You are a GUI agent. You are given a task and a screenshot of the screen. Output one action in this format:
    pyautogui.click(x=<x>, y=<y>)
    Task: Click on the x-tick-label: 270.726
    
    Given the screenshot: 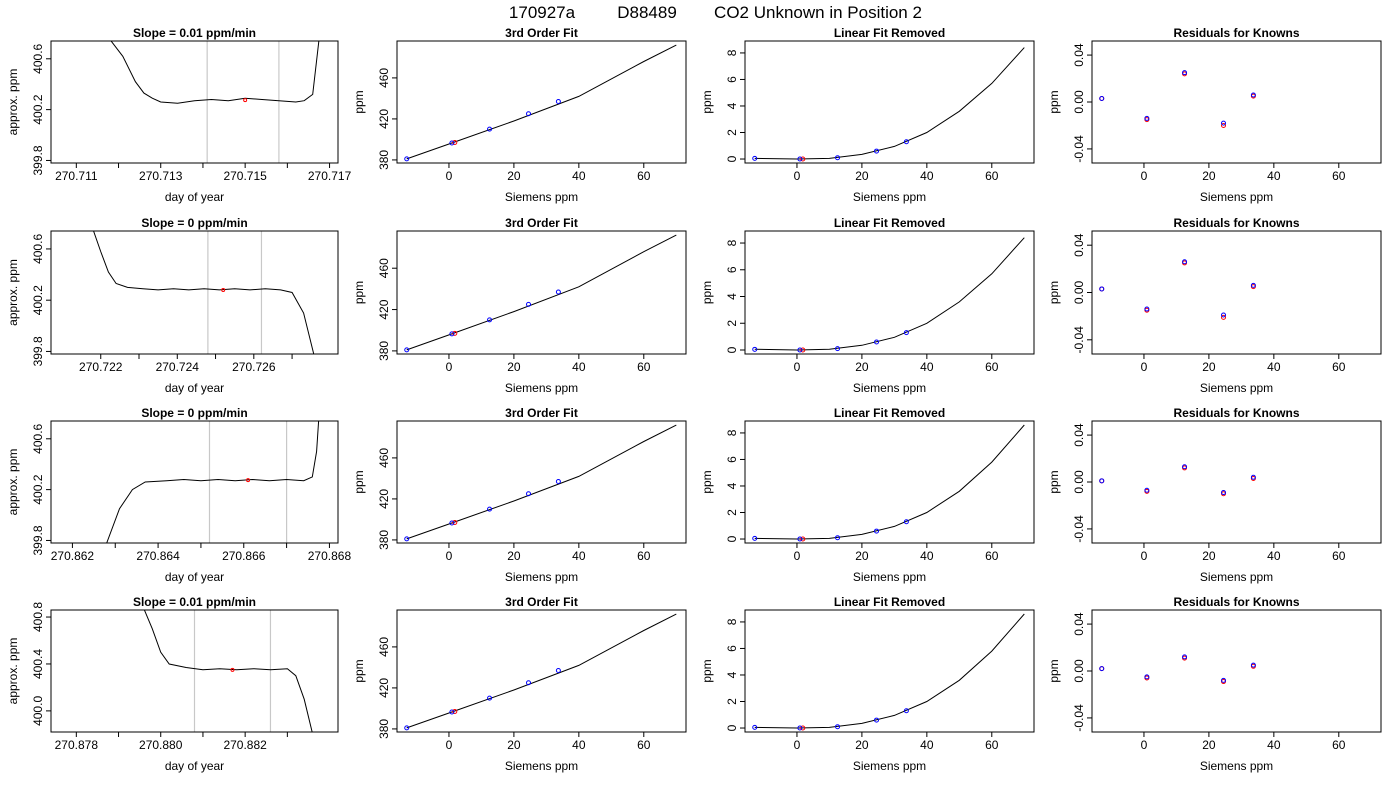 What is the action you would take?
    pyautogui.click(x=254, y=367)
    